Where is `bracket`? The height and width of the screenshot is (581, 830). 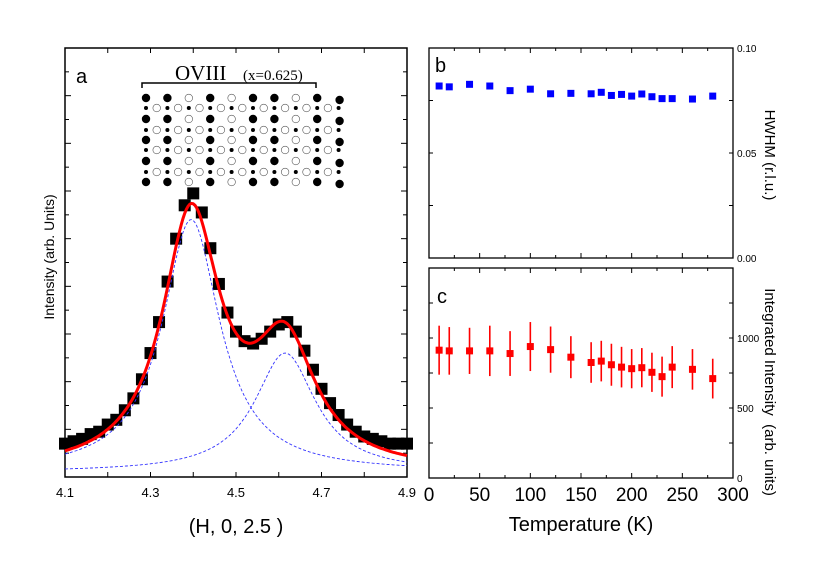
bracket is located at coordinates (229, 85).